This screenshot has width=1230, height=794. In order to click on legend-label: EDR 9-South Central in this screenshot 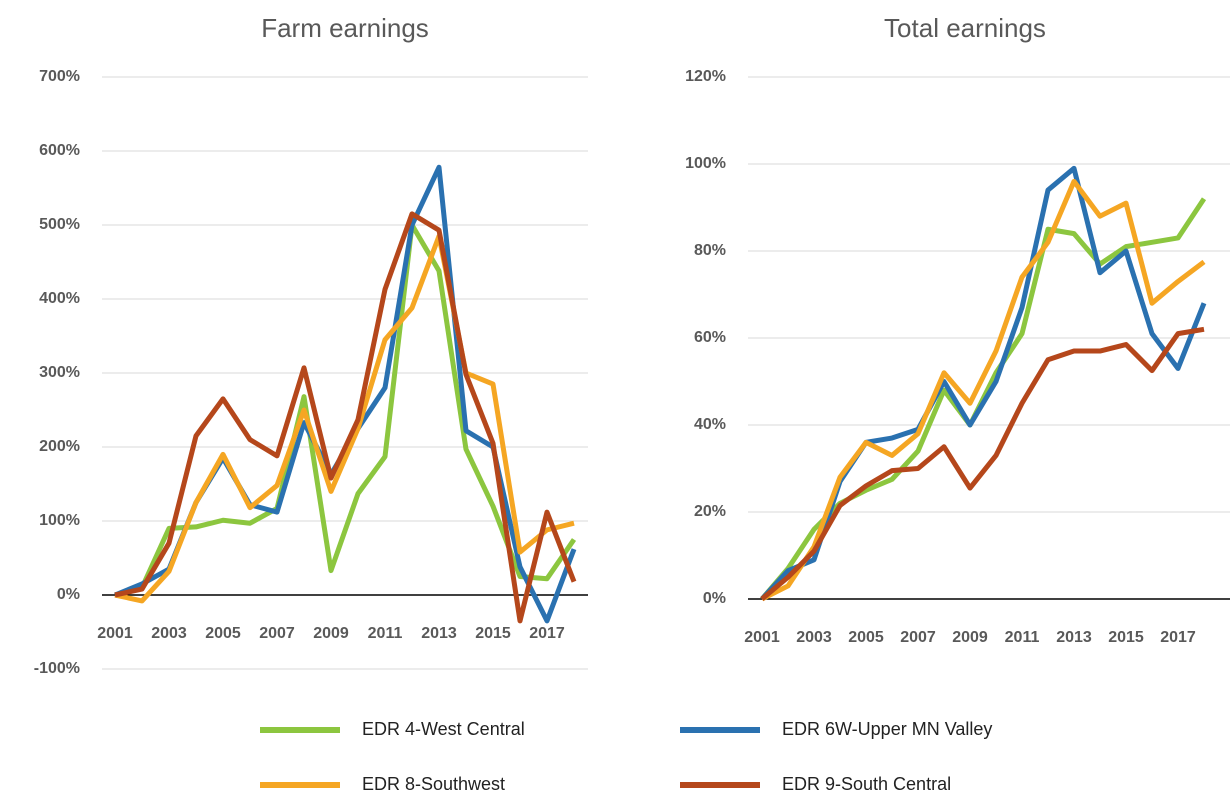, I will do `click(866, 784)`.